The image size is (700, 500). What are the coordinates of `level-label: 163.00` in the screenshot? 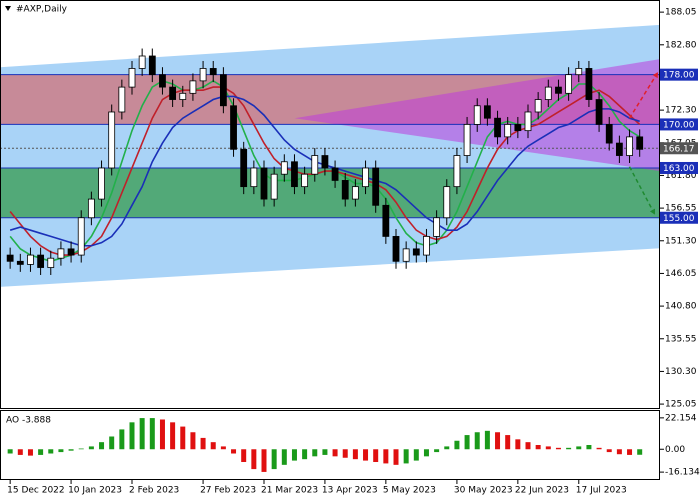 It's located at (679, 169).